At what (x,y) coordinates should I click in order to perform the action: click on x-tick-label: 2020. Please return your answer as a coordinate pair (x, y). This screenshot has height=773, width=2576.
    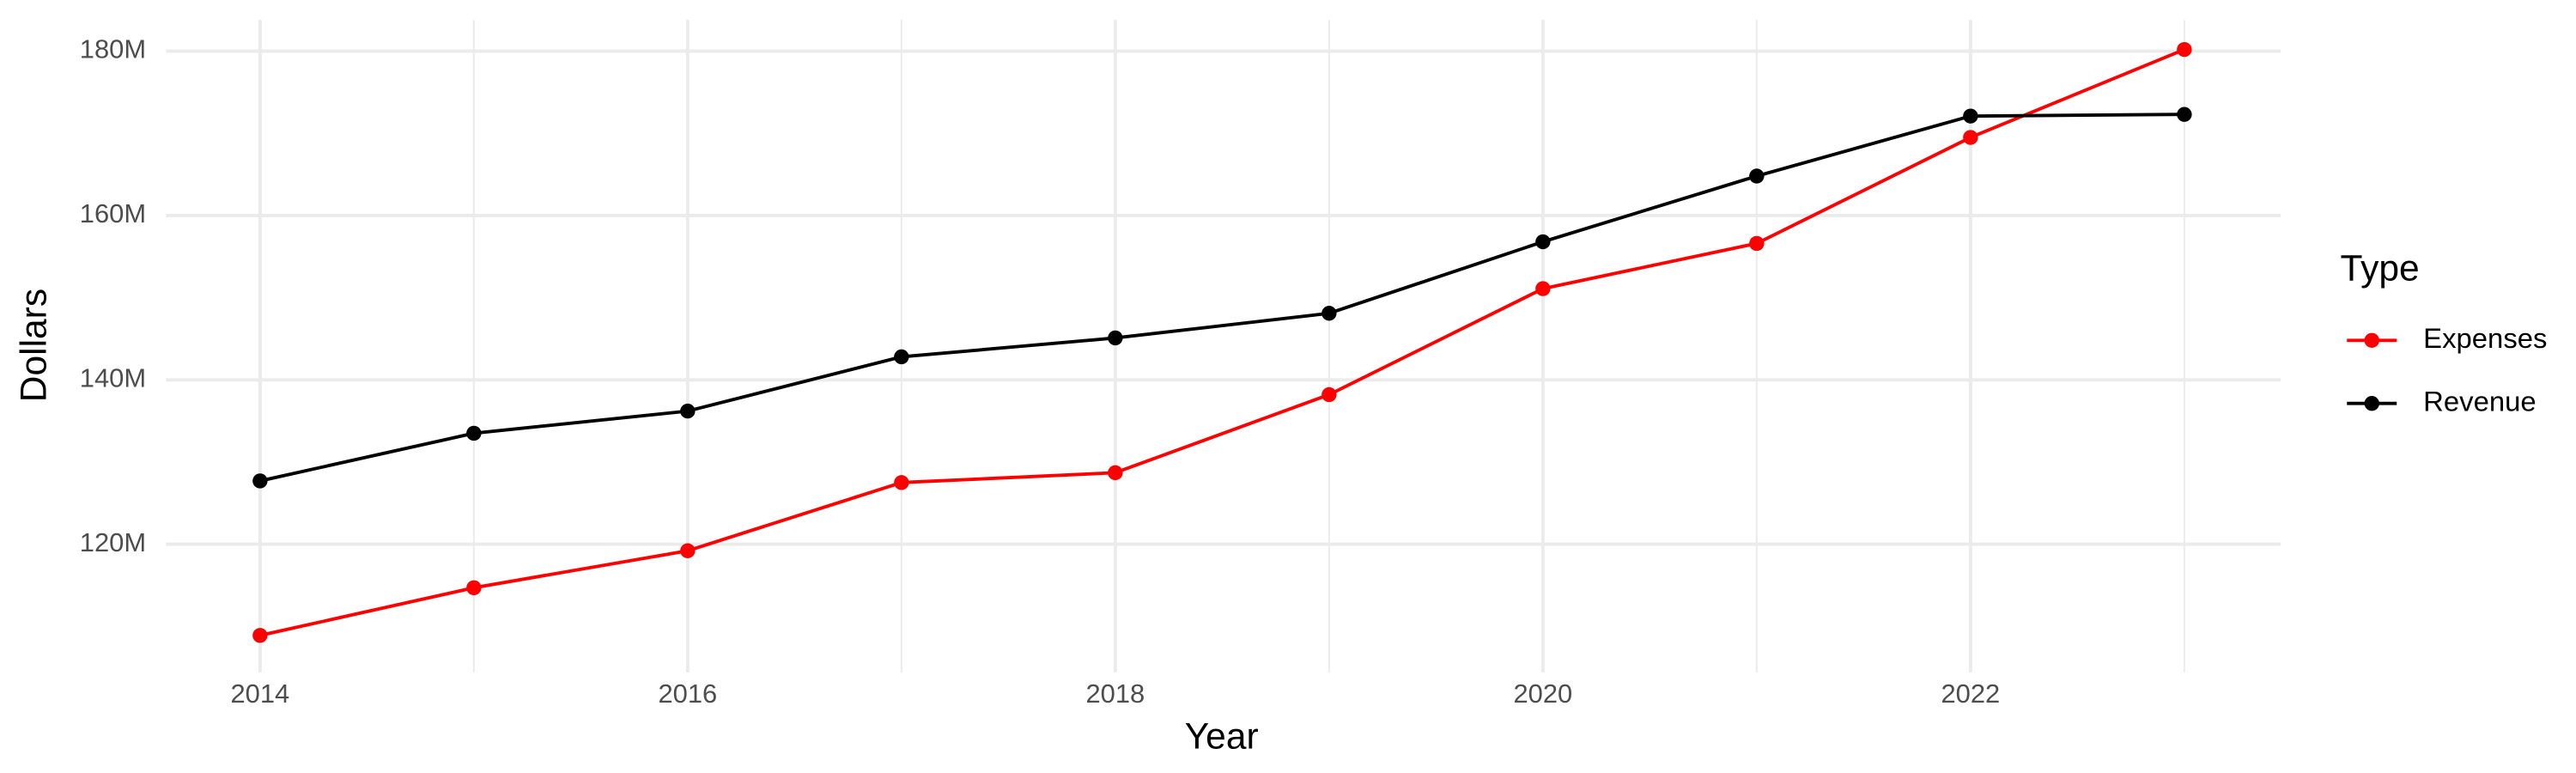
    Looking at the image, I should click on (1543, 694).